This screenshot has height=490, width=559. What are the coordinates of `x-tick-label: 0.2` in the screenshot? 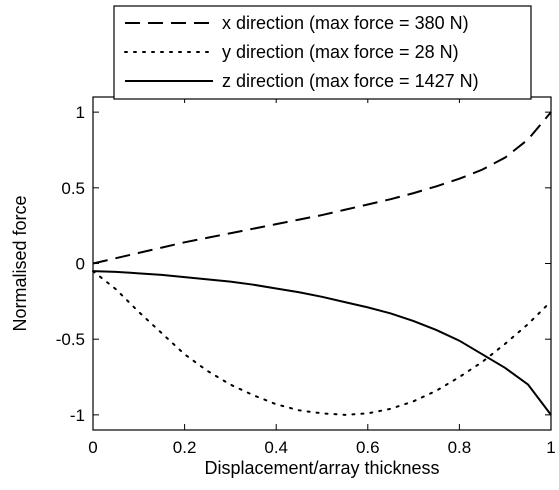 It's located at (185, 447).